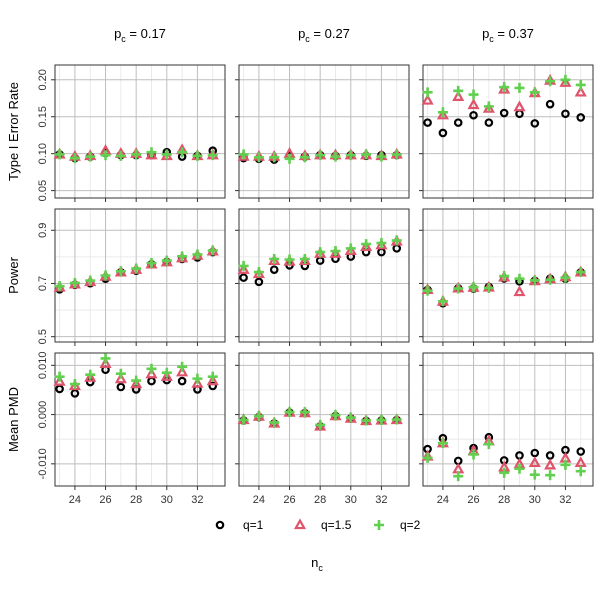  Describe the element at coordinates (336, 525) in the screenshot. I see `legend-label: q=1.5` at that location.